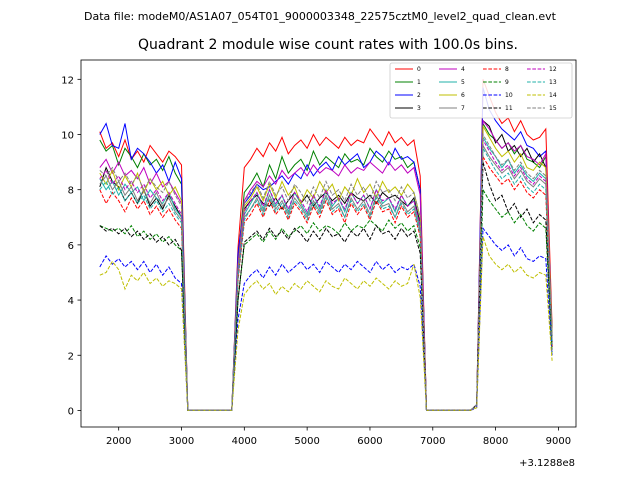 Image resolution: width=640 pixels, height=480 pixels. I want to click on legend-label-11: 11, so click(509, 108).